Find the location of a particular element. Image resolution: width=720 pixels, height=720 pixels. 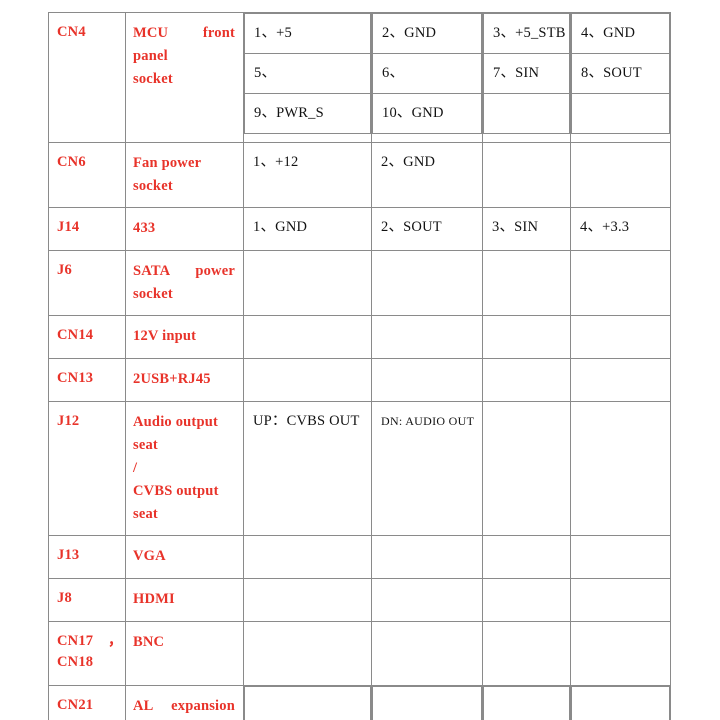

connector-description-cell: Fan power socket is located at coordinates (184, 175).